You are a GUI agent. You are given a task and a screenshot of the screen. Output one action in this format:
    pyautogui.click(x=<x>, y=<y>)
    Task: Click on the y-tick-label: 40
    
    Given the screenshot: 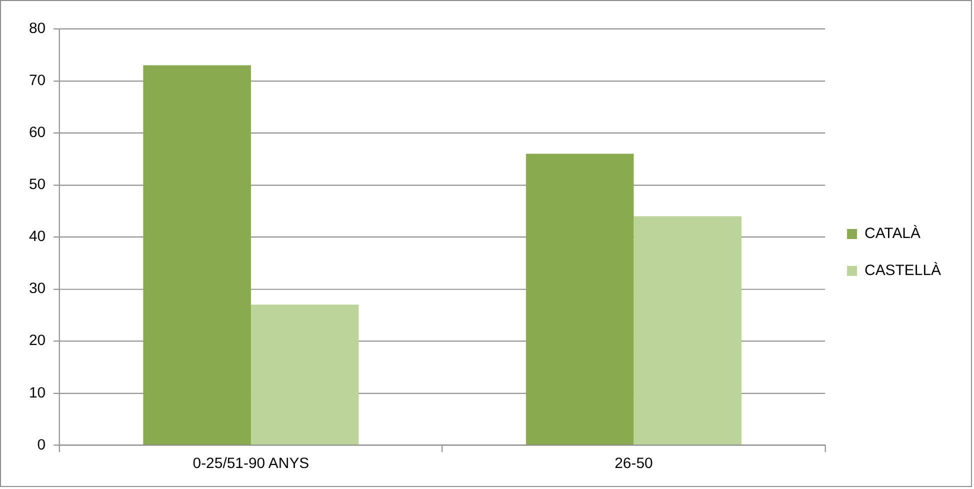 What is the action you would take?
    pyautogui.click(x=37, y=237)
    